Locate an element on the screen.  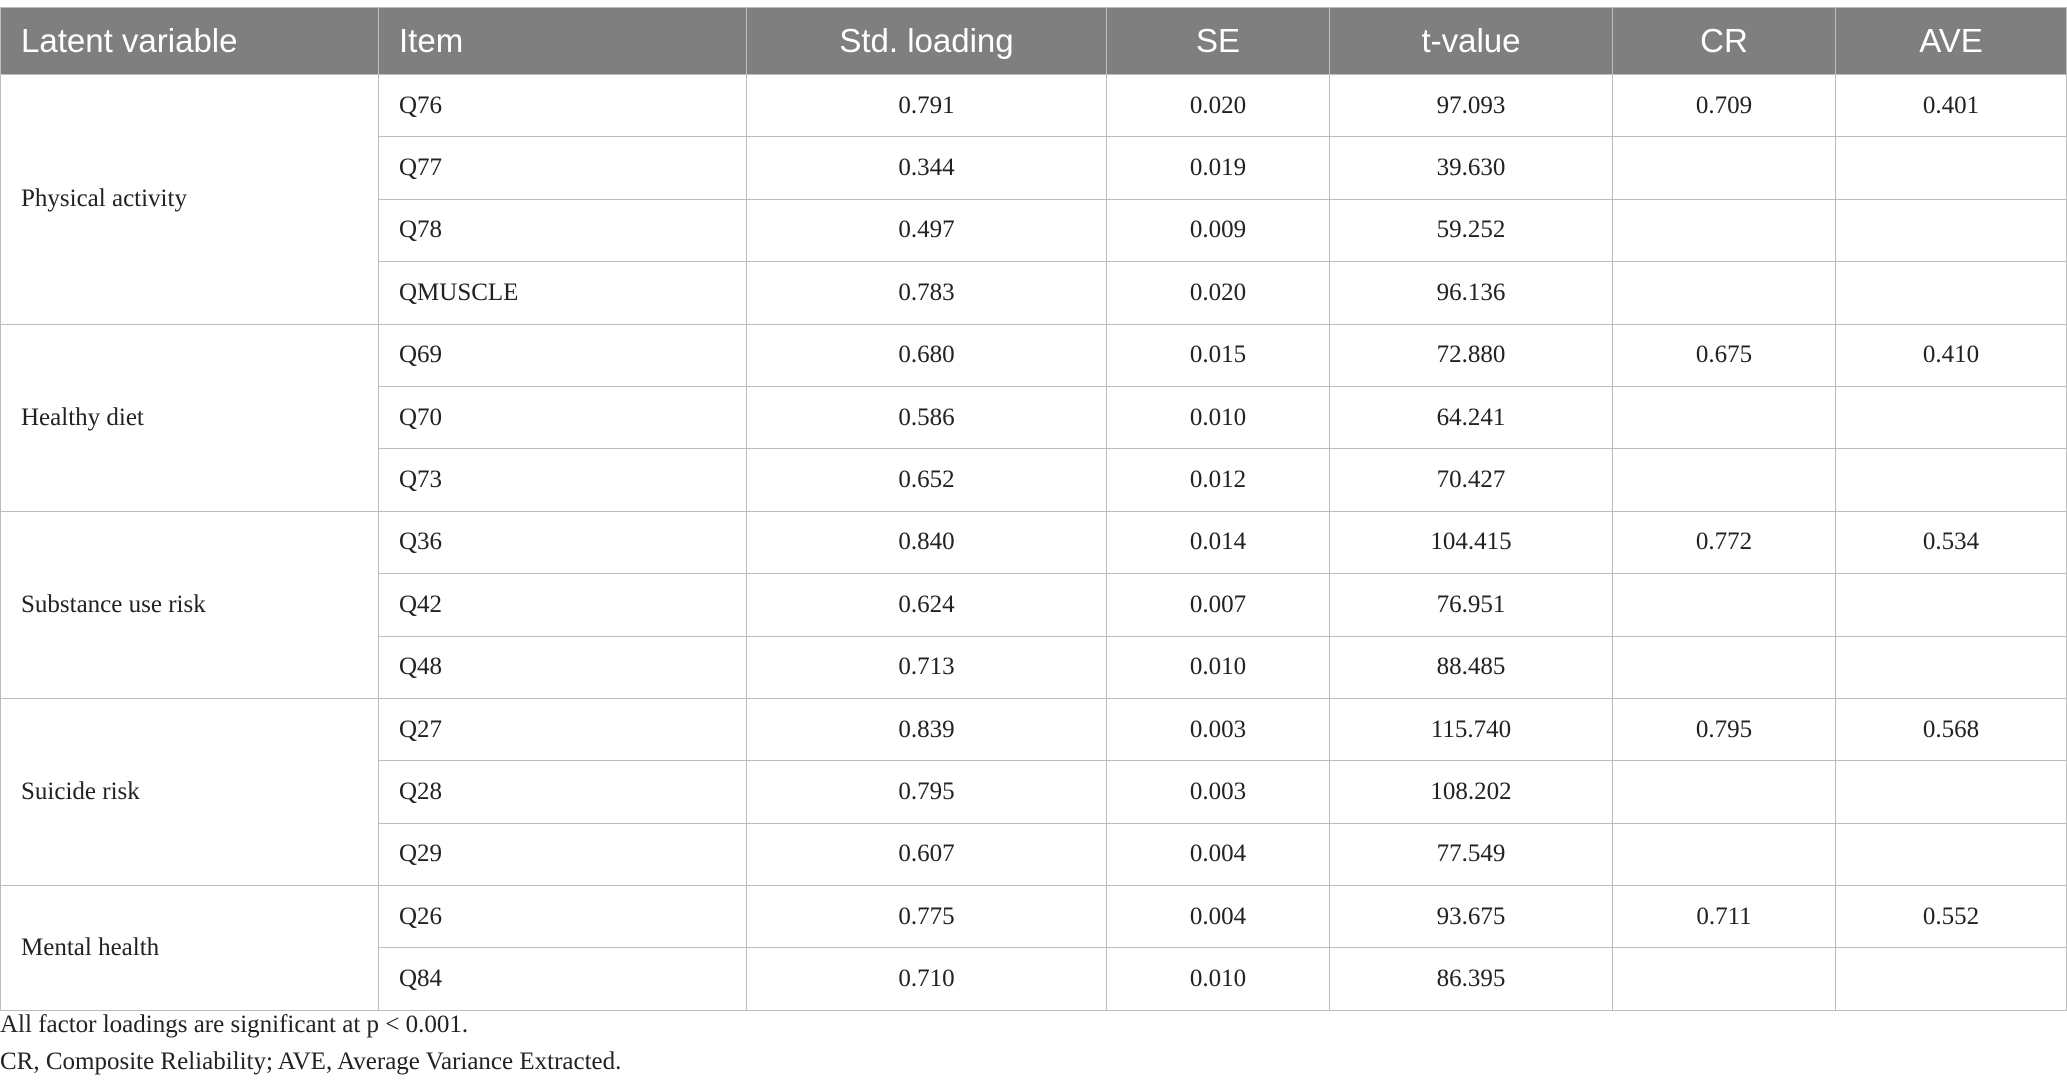
table-row: Q28 0.795 0.003 108.202 is located at coordinates (1034, 792).